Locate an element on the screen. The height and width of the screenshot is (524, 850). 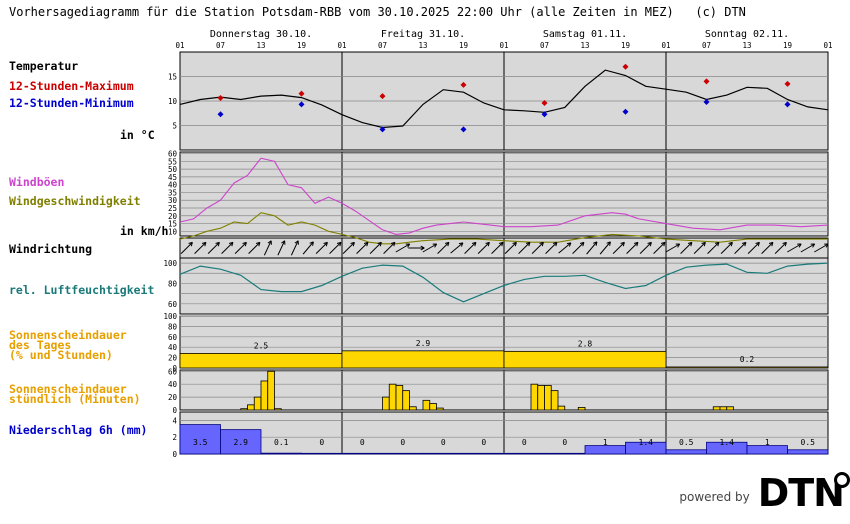
sun-day-bar is located at coordinates (423, 359).